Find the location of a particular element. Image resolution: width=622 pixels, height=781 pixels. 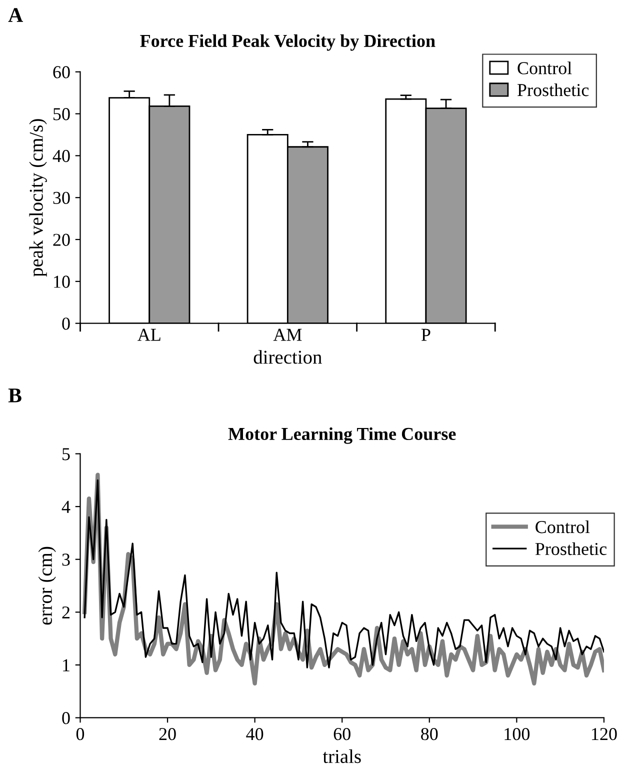

y-axis-title: peak velocity (cm/s) is located at coordinates (38, 198).